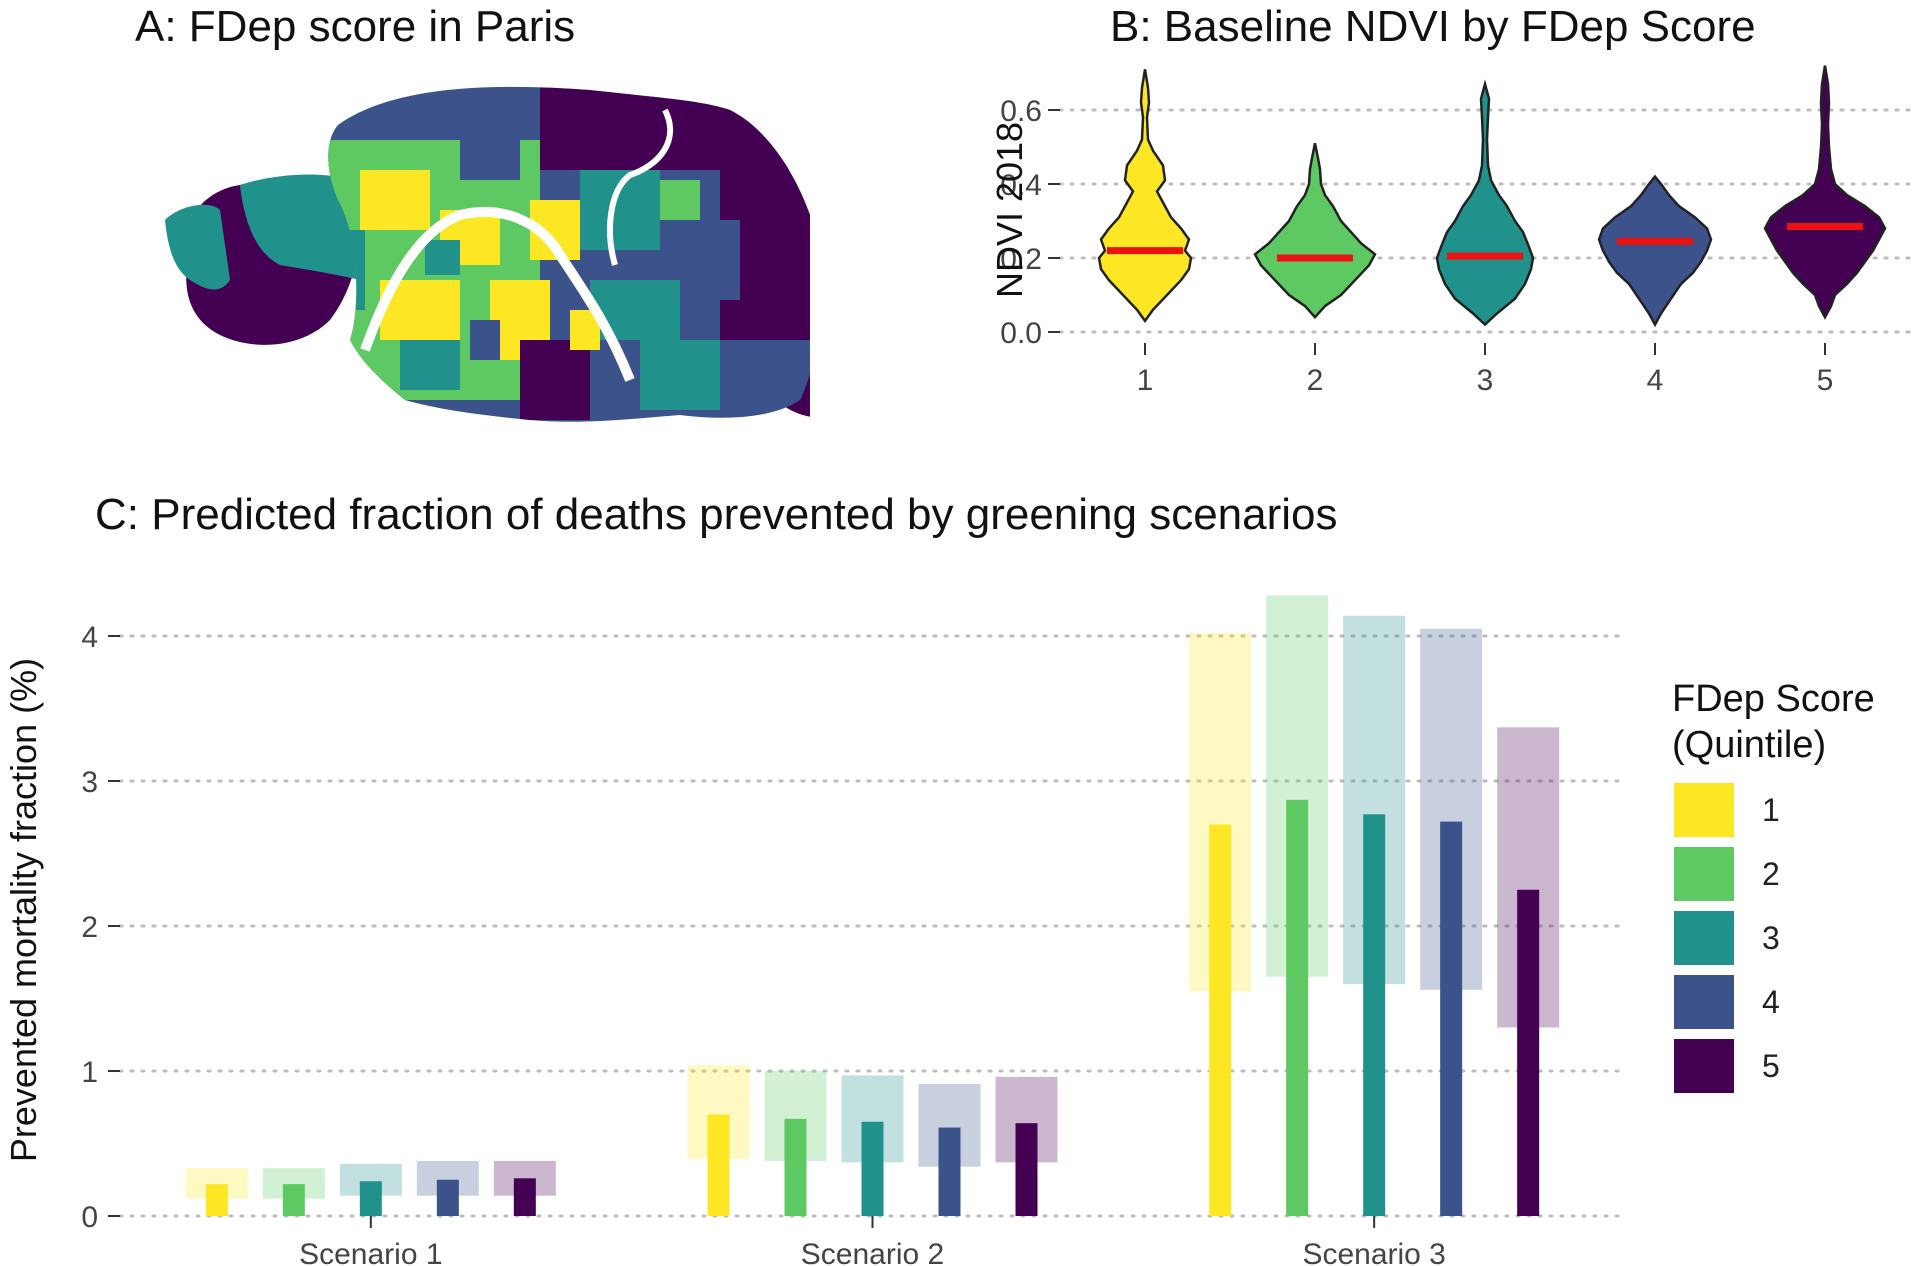  What do you see at coordinates (1021, 111) in the screenshot?
I see `b-y-tick-label: 0.6` at bounding box center [1021, 111].